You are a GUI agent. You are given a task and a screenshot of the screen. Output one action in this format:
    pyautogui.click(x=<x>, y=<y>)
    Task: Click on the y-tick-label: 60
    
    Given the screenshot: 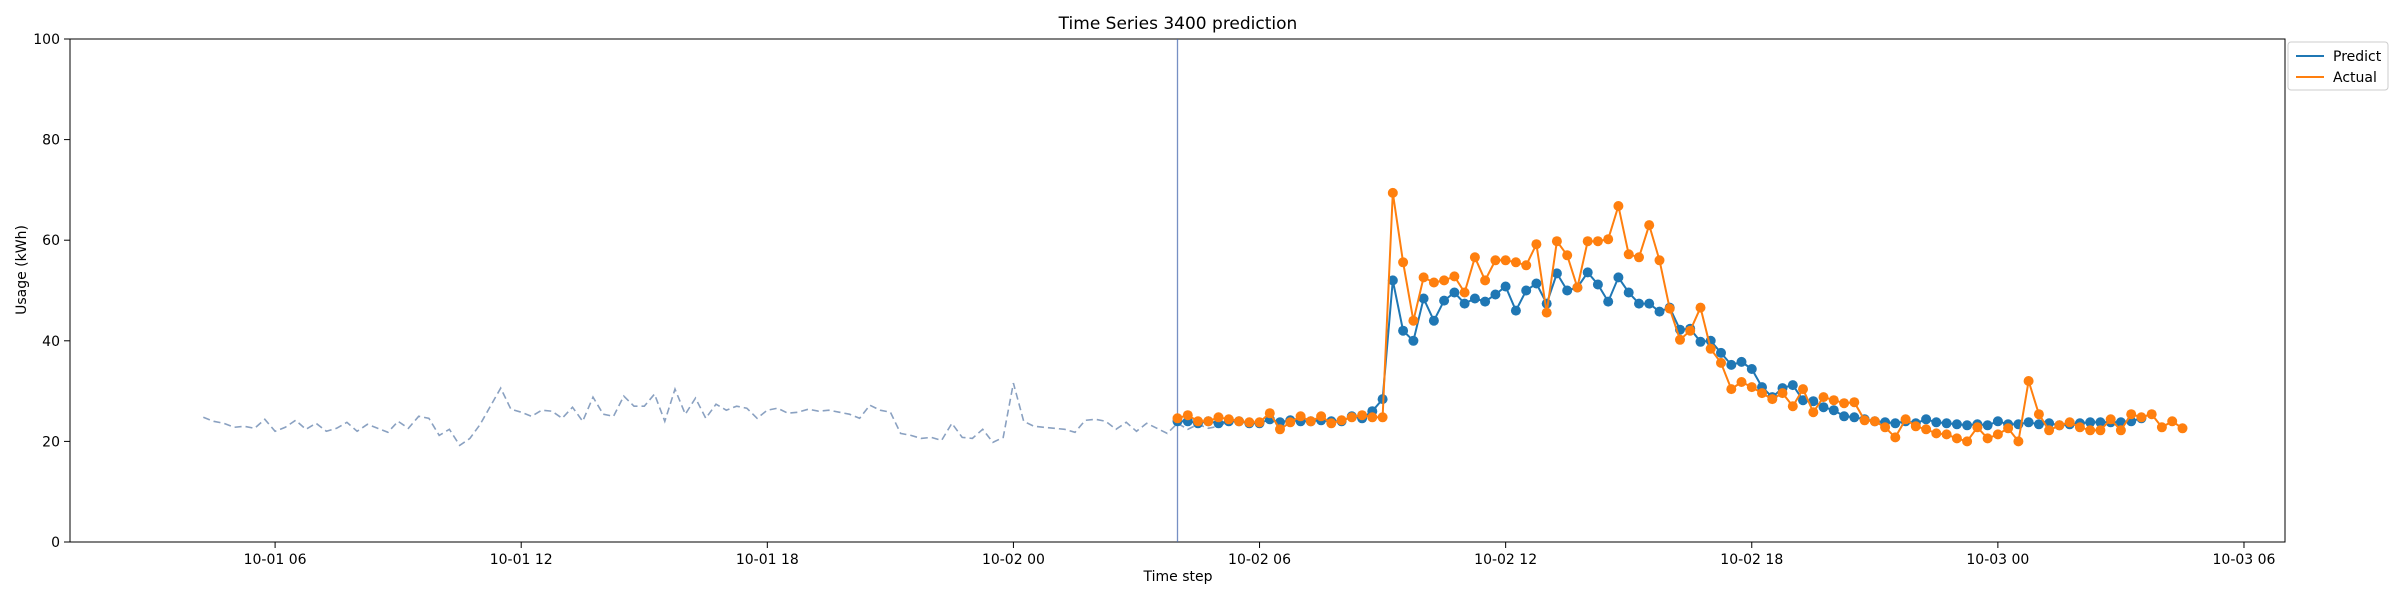 What is the action you would take?
    pyautogui.click(x=51, y=241)
    